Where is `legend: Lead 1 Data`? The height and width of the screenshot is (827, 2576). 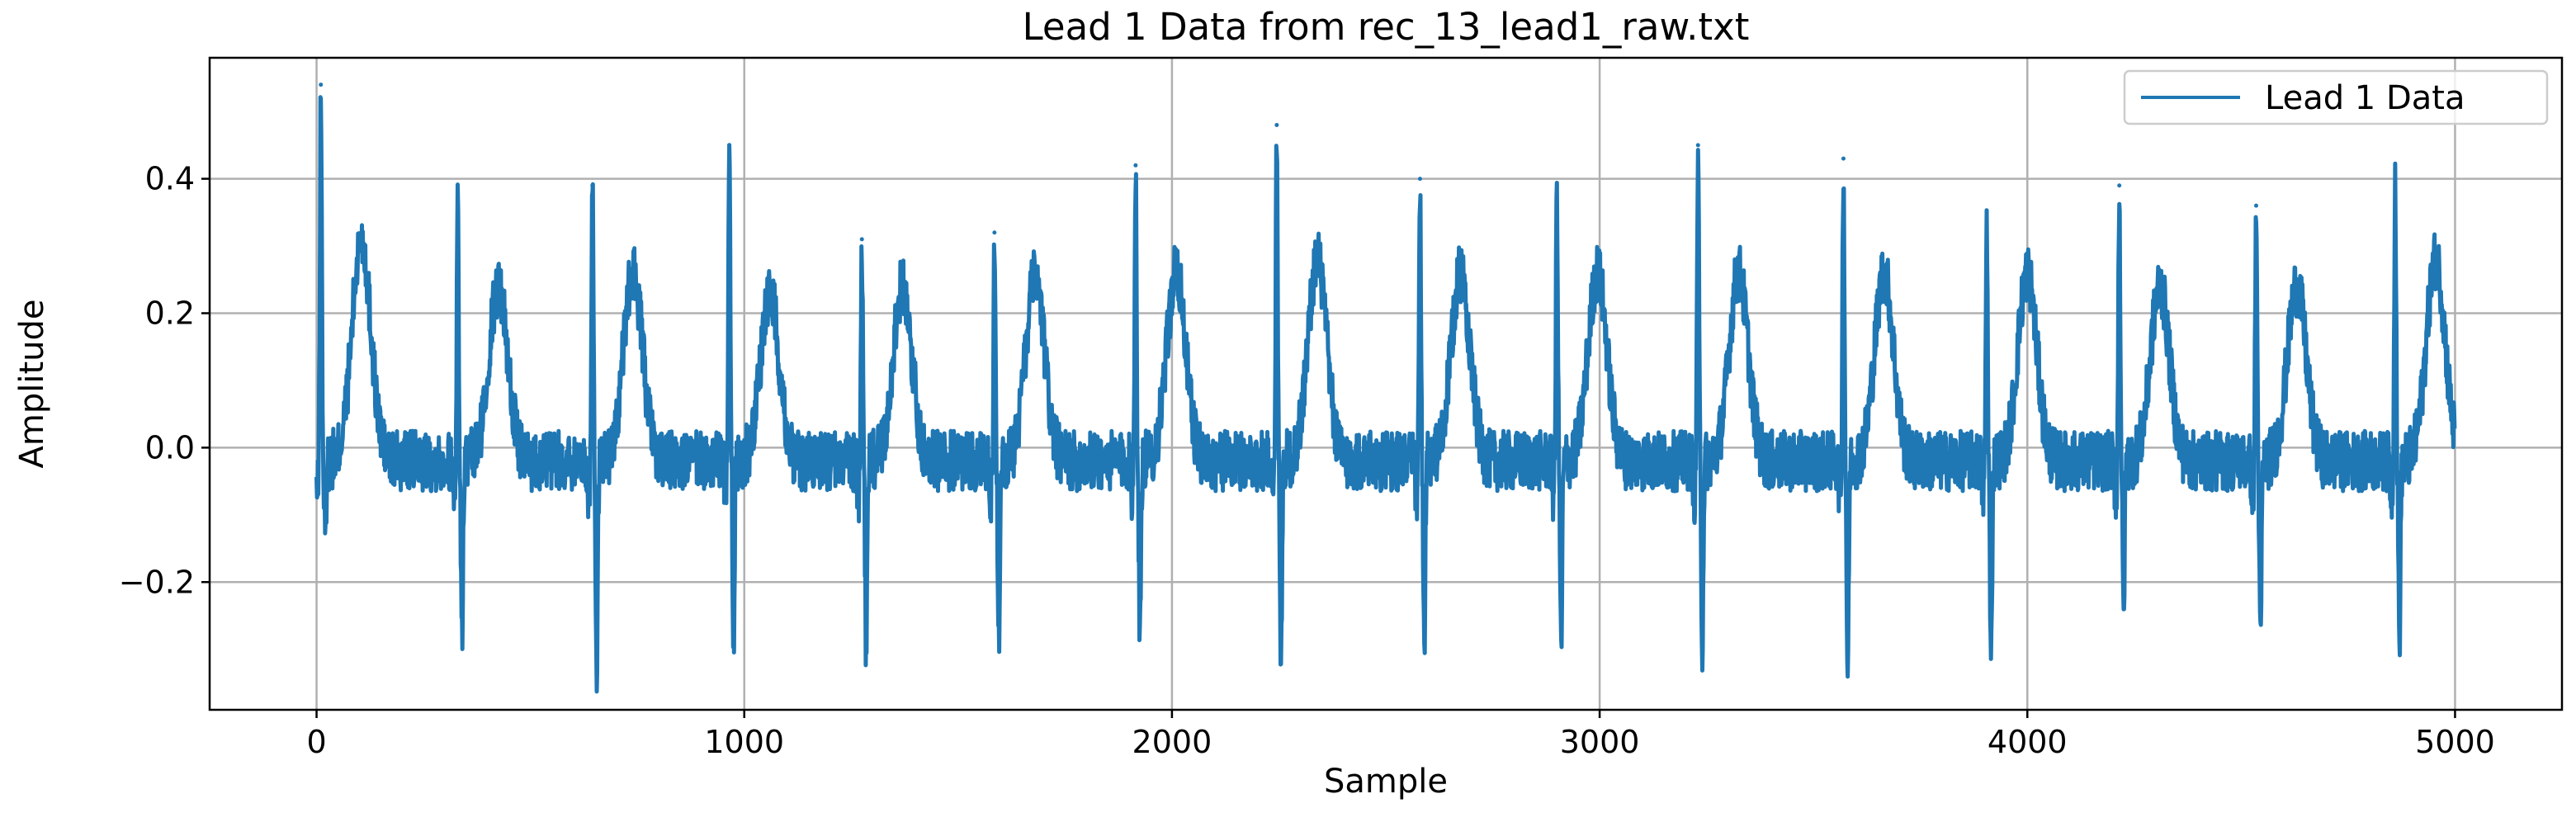 legend: Lead 1 Data is located at coordinates (2336, 97).